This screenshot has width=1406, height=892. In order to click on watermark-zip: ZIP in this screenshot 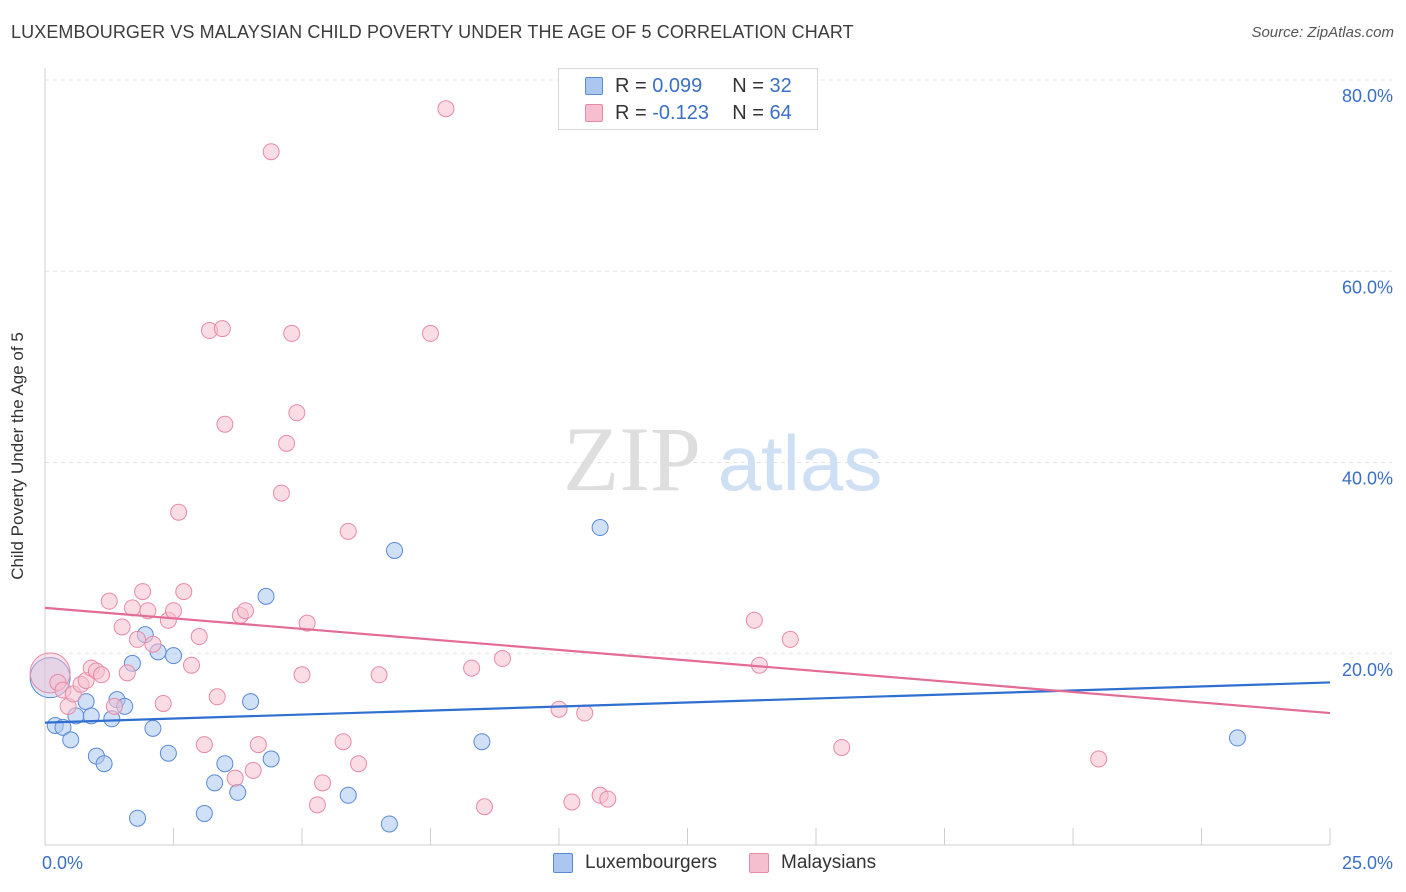, I will do `click(632, 459)`.